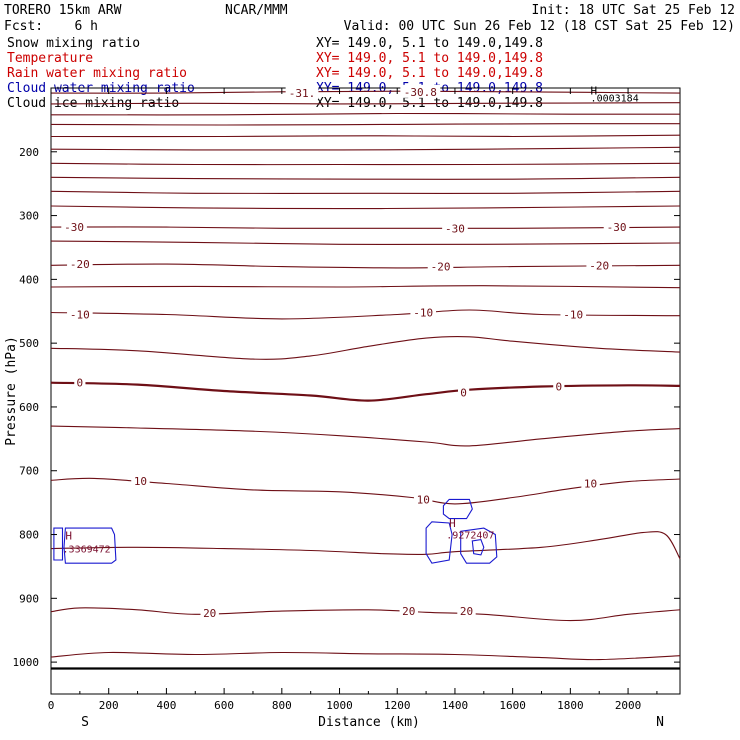 The width and height of the screenshot is (740, 740). What do you see at coordinates (166, 705) in the screenshot?
I see `x-tick-label: 400` at bounding box center [166, 705].